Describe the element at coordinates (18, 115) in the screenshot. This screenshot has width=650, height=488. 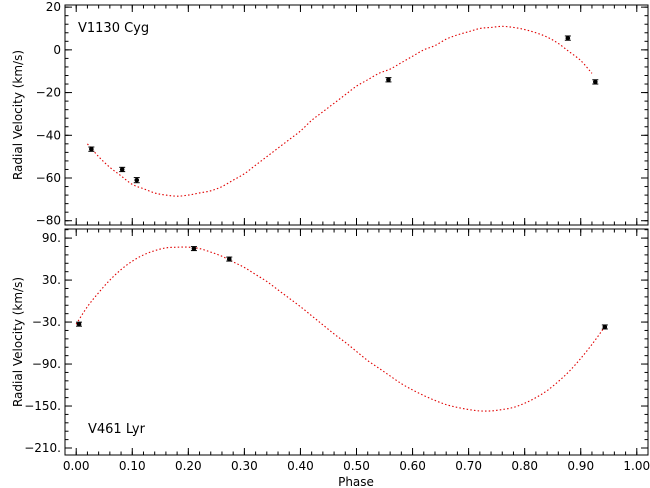
I see `top-panel-ylabel: Radial Velocity (km/s)` at that location.